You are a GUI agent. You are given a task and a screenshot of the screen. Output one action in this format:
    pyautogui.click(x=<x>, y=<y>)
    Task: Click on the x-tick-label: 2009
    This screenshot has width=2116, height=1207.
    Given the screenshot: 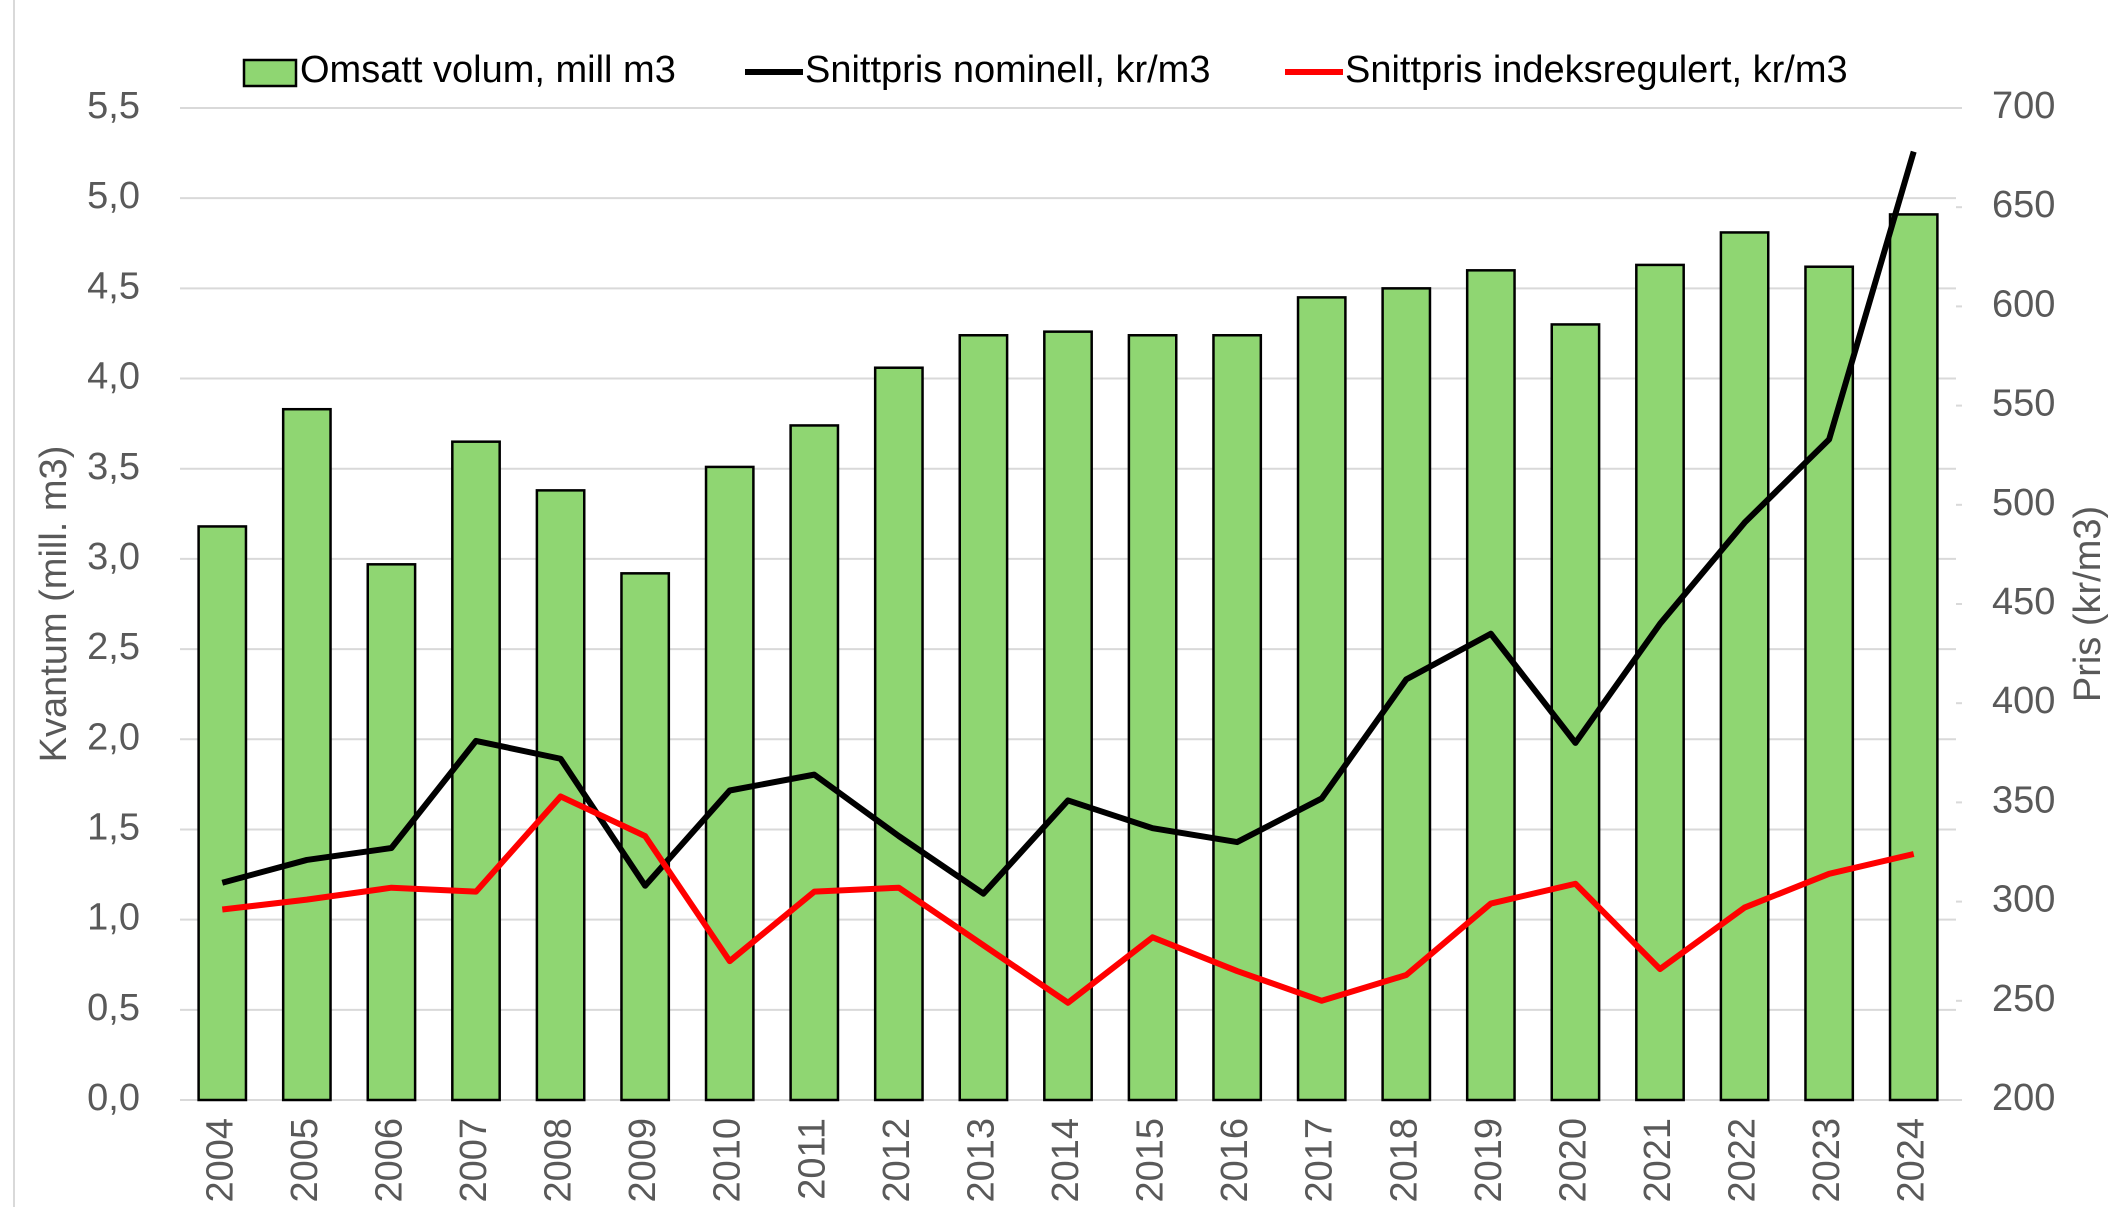 What is the action you would take?
    pyautogui.click(x=643, y=1160)
    